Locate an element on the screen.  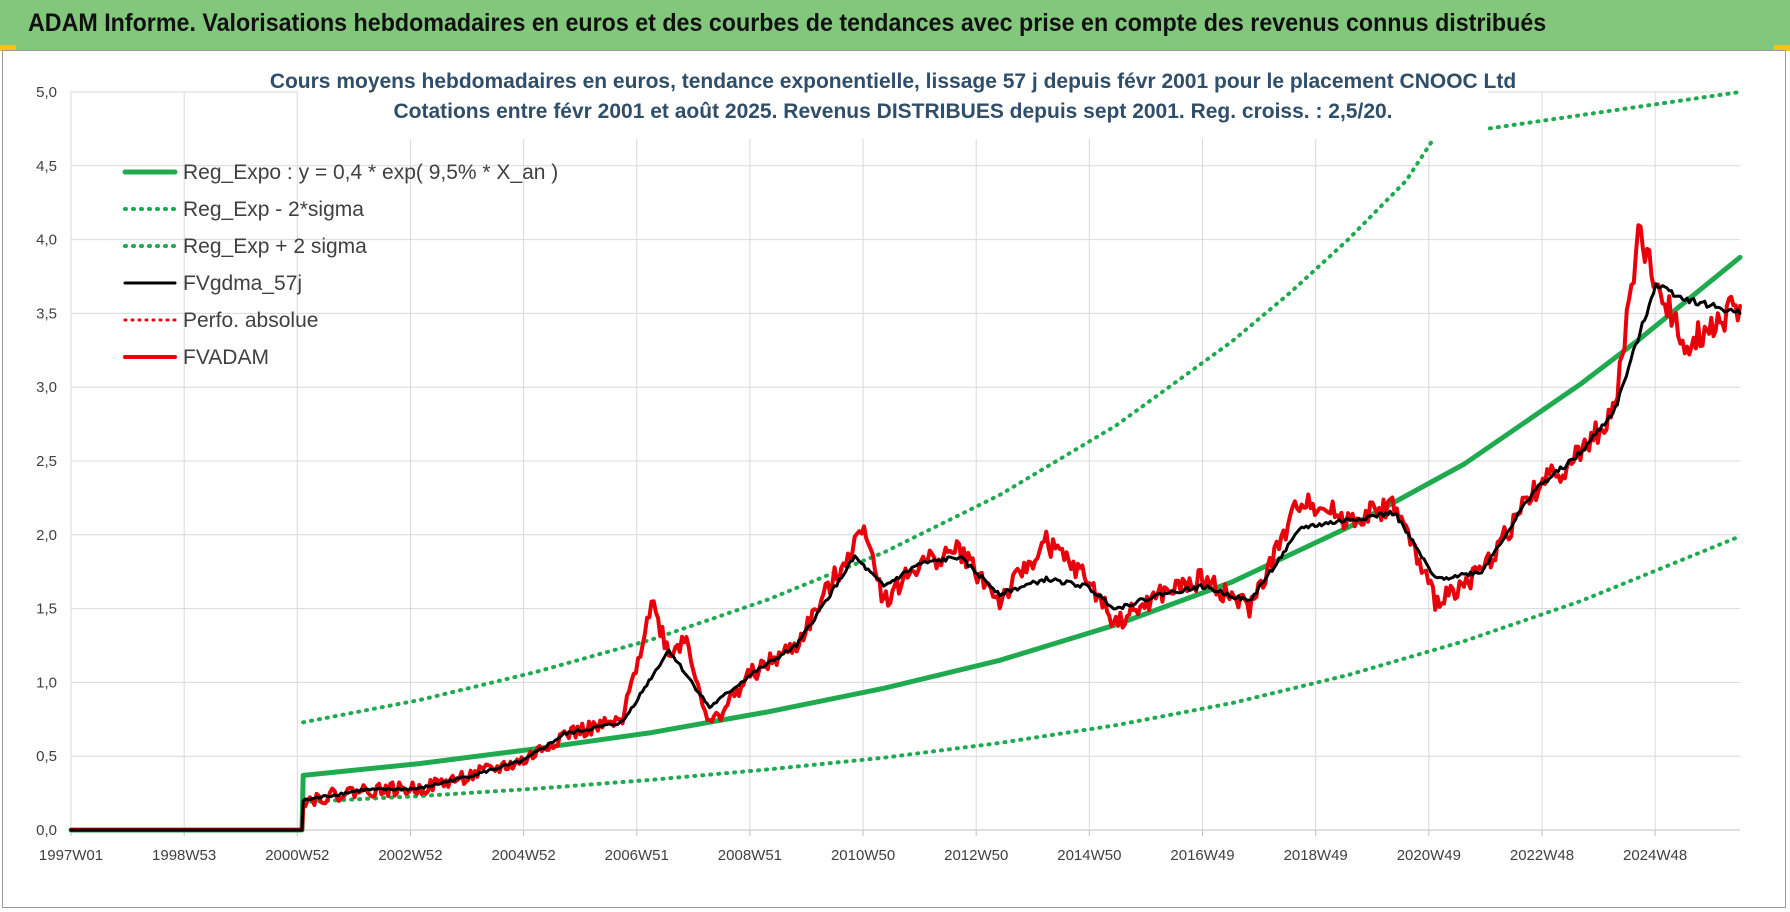
title-background is located at coordinates (893, 100).